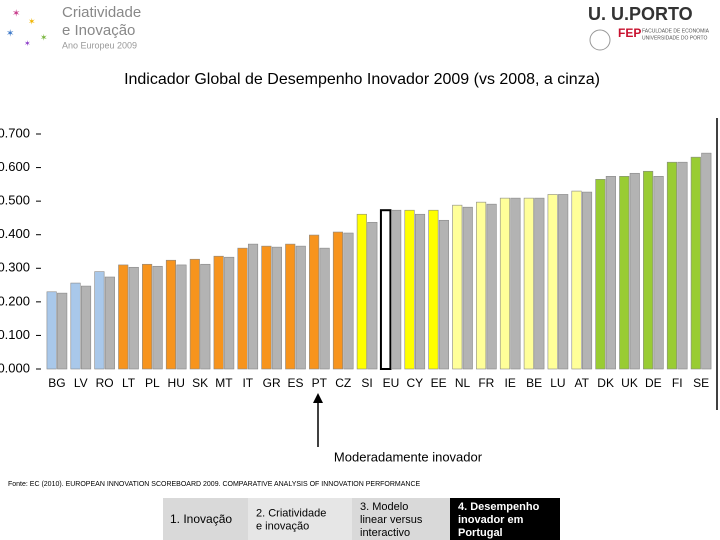  Describe the element at coordinates (557, 383) in the screenshot. I see `x-tick-label: LU` at that location.